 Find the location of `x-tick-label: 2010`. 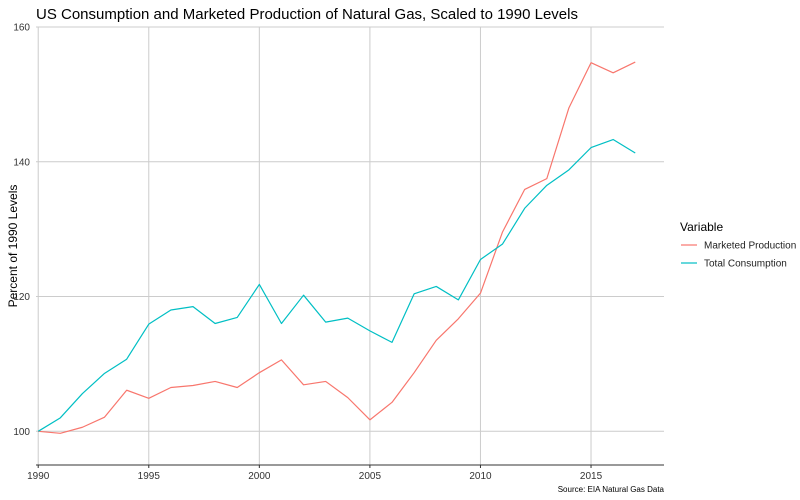

x-tick-label: 2010 is located at coordinates (480, 476).